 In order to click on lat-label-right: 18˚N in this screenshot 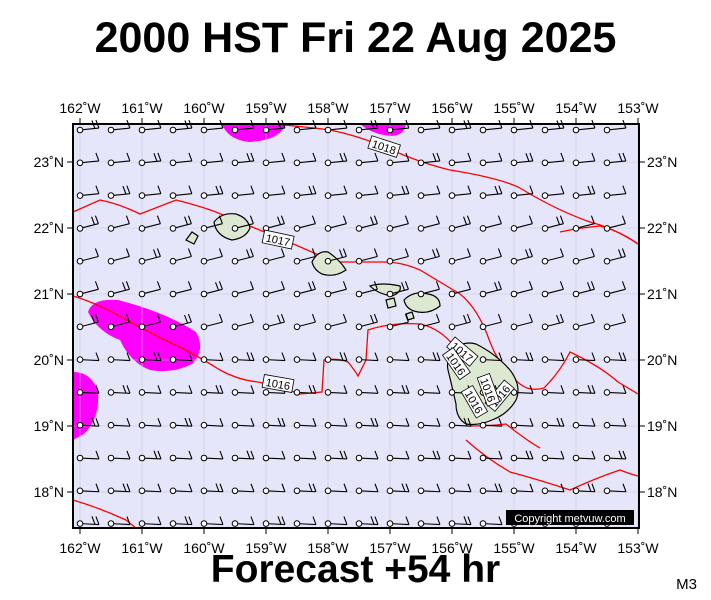, I will do `click(662, 492)`.